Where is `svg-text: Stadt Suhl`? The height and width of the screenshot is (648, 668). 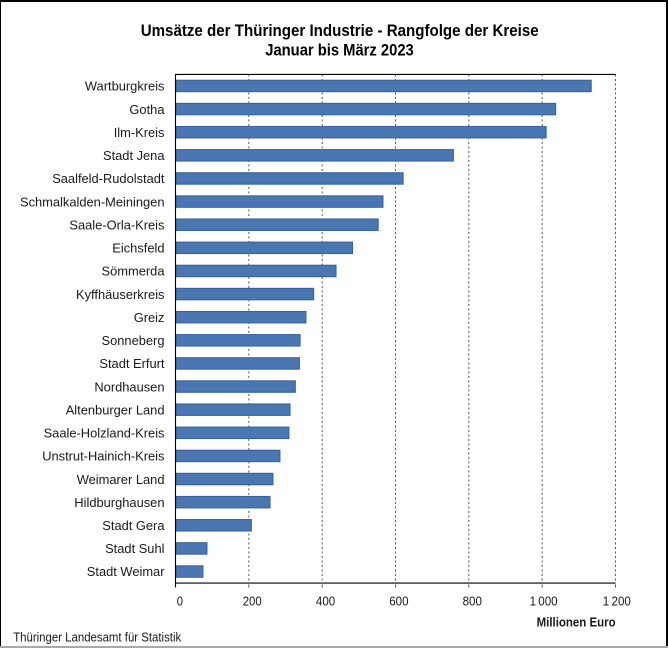 svg-text: Stadt Suhl is located at coordinates (134, 548).